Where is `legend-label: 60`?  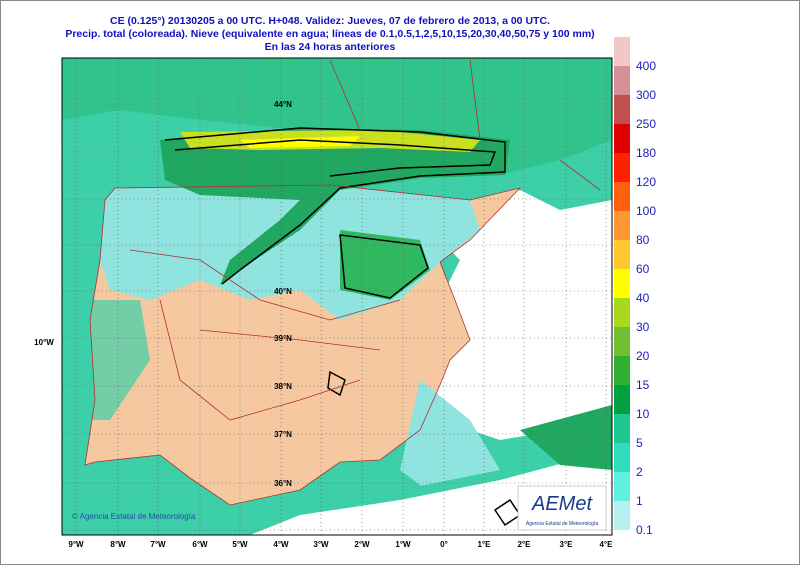
legend-label: 60 is located at coordinates (643, 269).